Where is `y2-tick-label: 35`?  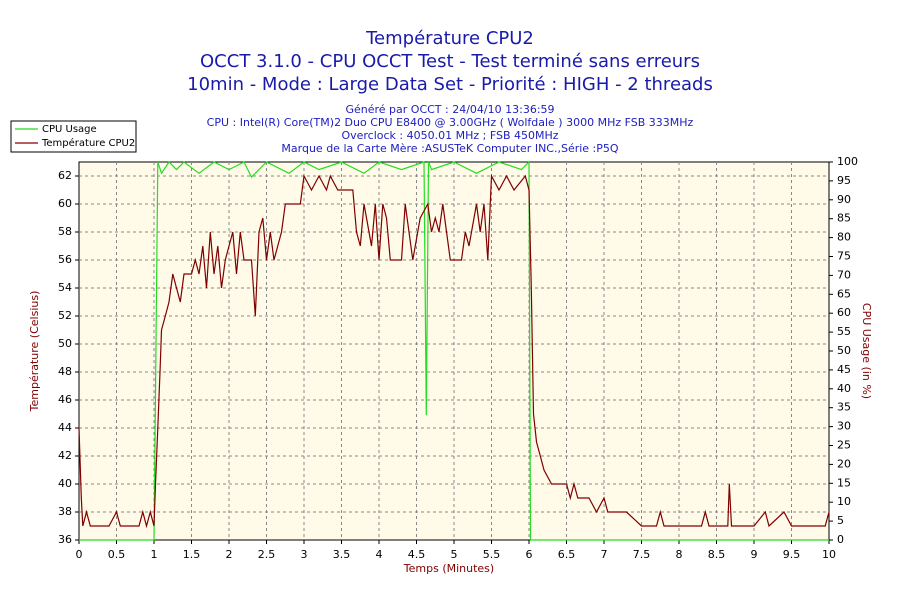 y2-tick-label: 35 is located at coordinates (844, 407).